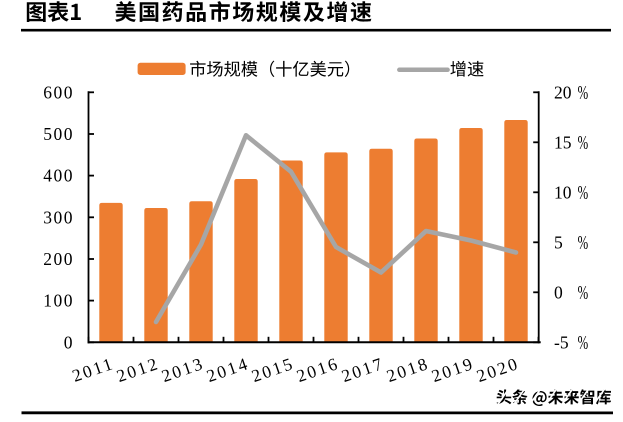 Image resolution: width=623 pixels, height=422 pixels. Describe the element at coordinates (558, 242) in the screenshot. I see `svg-text: 5` at that location.